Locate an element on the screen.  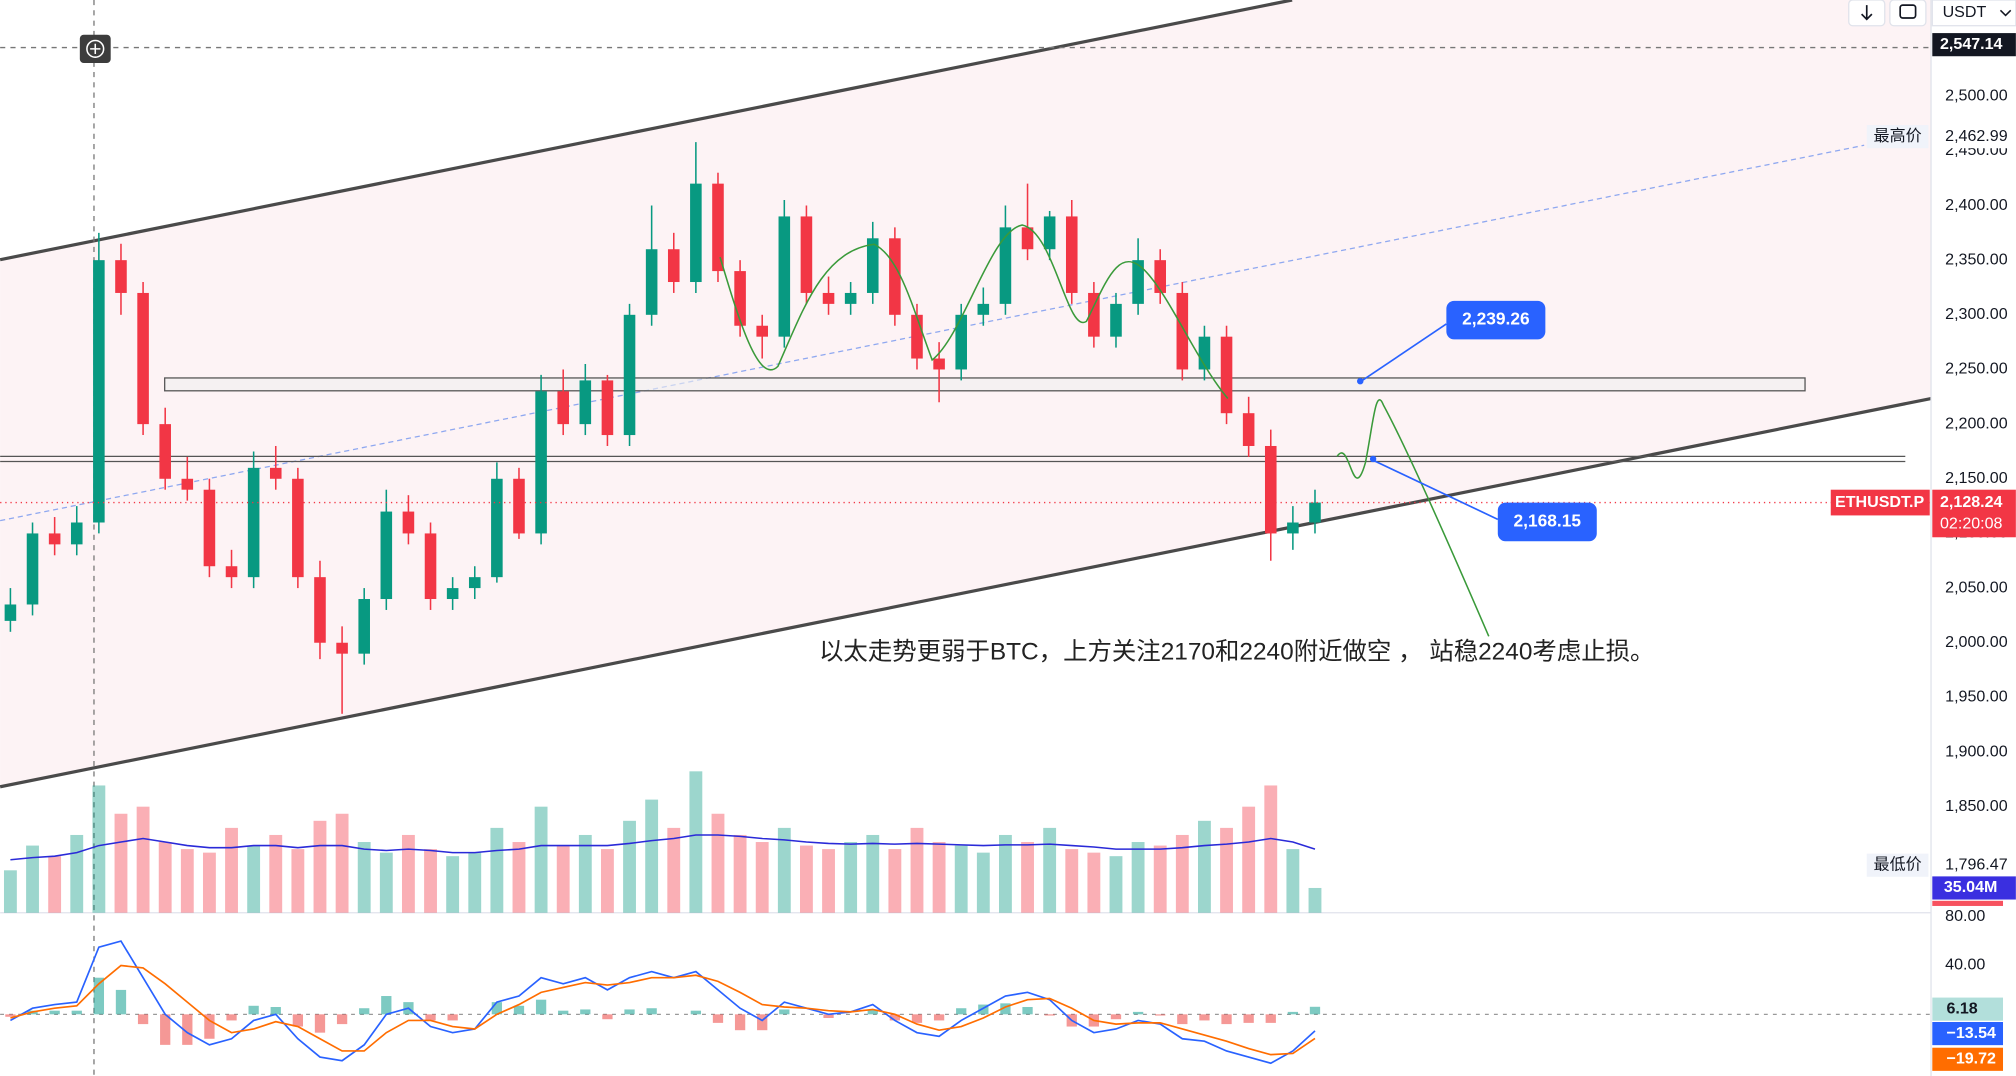
plus-icon is located at coordinates (95, 48).